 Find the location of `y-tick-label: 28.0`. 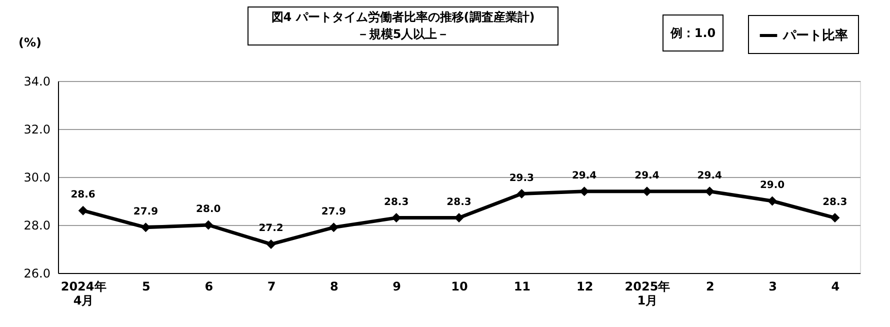

y-tick-label: 28.0 is located at coordinates (37, 225).